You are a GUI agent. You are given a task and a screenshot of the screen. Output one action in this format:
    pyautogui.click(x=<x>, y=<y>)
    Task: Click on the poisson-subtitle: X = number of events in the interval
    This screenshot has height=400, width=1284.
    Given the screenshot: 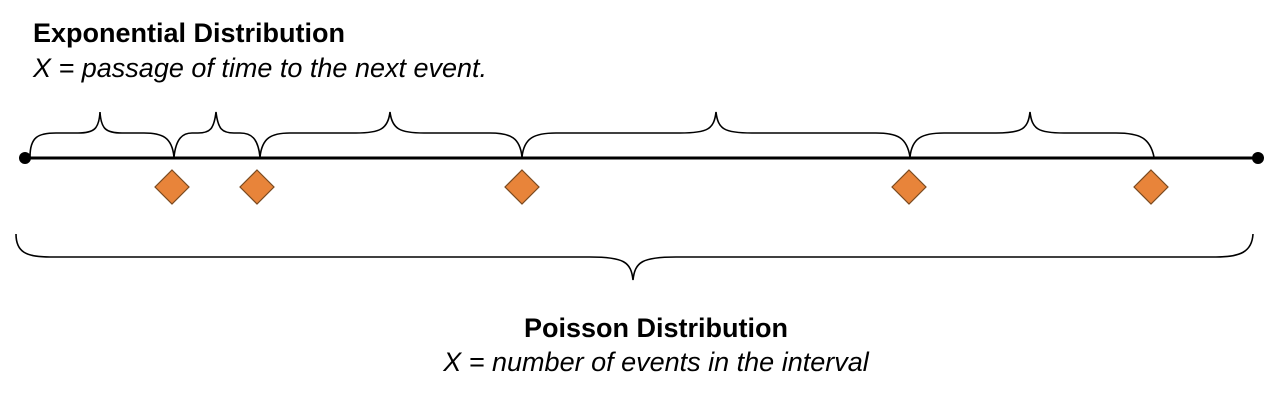 What is the action you would take?
    pyautogui.click(x=656, y=362)
    